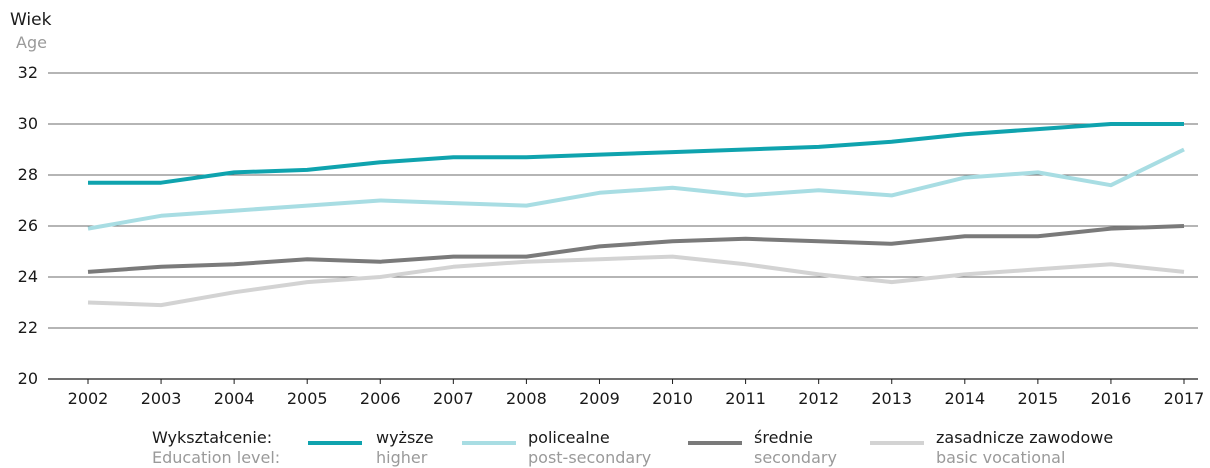 Image resolution: width=1210 pixels, height=468 pixels. Describe the element at coordinates (783, 437) in the screenshot. I see `legend-label-secondary-pl: średnie` at that location.